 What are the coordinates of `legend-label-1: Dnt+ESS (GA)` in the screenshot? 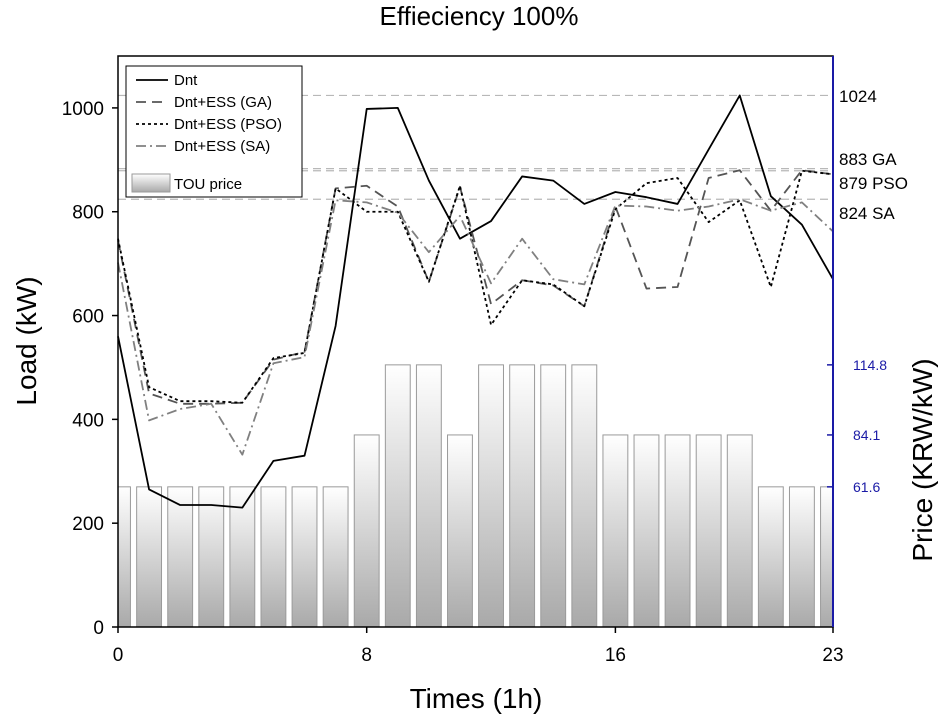 It's located at (223, 102).